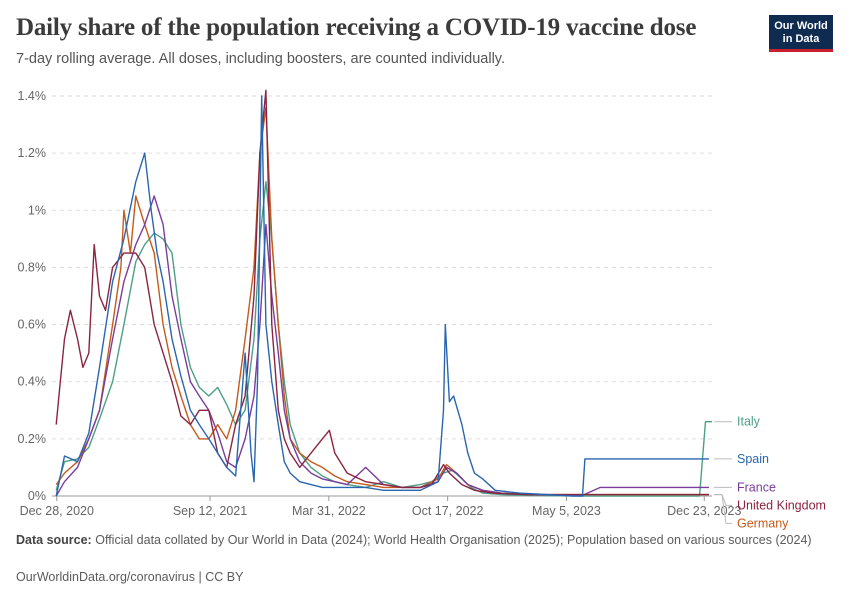 Image resolution: width=850 pixels, height=600 pixels. Describe the element at coordinates (57, 511) in the screenshot. I see `x-tick-label: Dec 28, 2020` at that location.